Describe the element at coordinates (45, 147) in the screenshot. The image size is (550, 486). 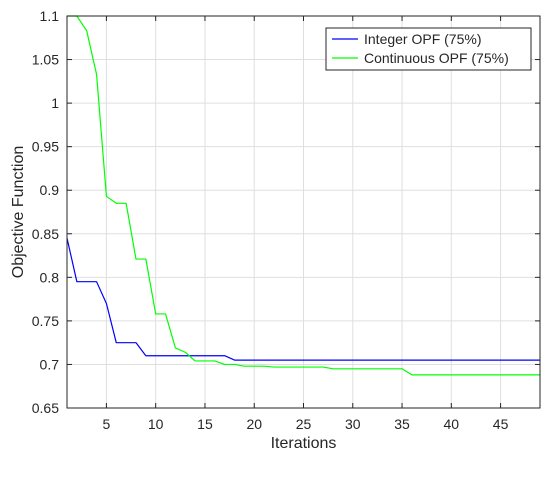
I see `y-tick-label: 0.95` at that location.